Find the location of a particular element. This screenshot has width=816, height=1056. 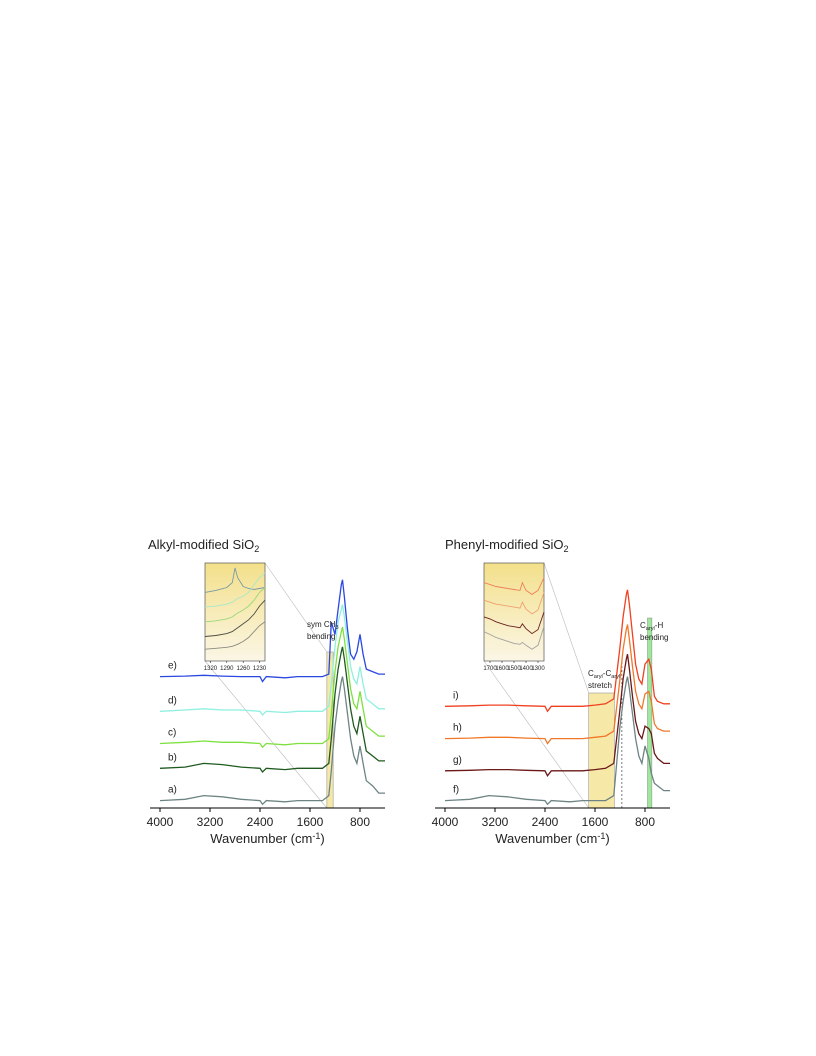

chart-title: Phenyl-modified SiO2 is located at coordinates (507, 545).